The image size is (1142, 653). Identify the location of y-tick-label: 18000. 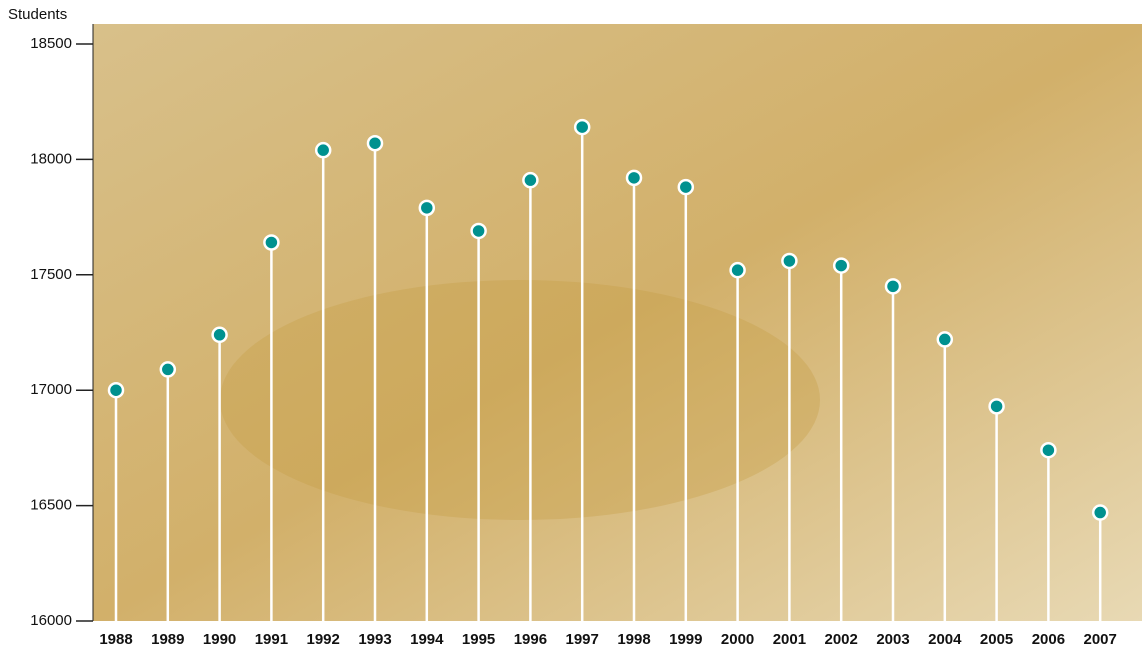
(51, 158).